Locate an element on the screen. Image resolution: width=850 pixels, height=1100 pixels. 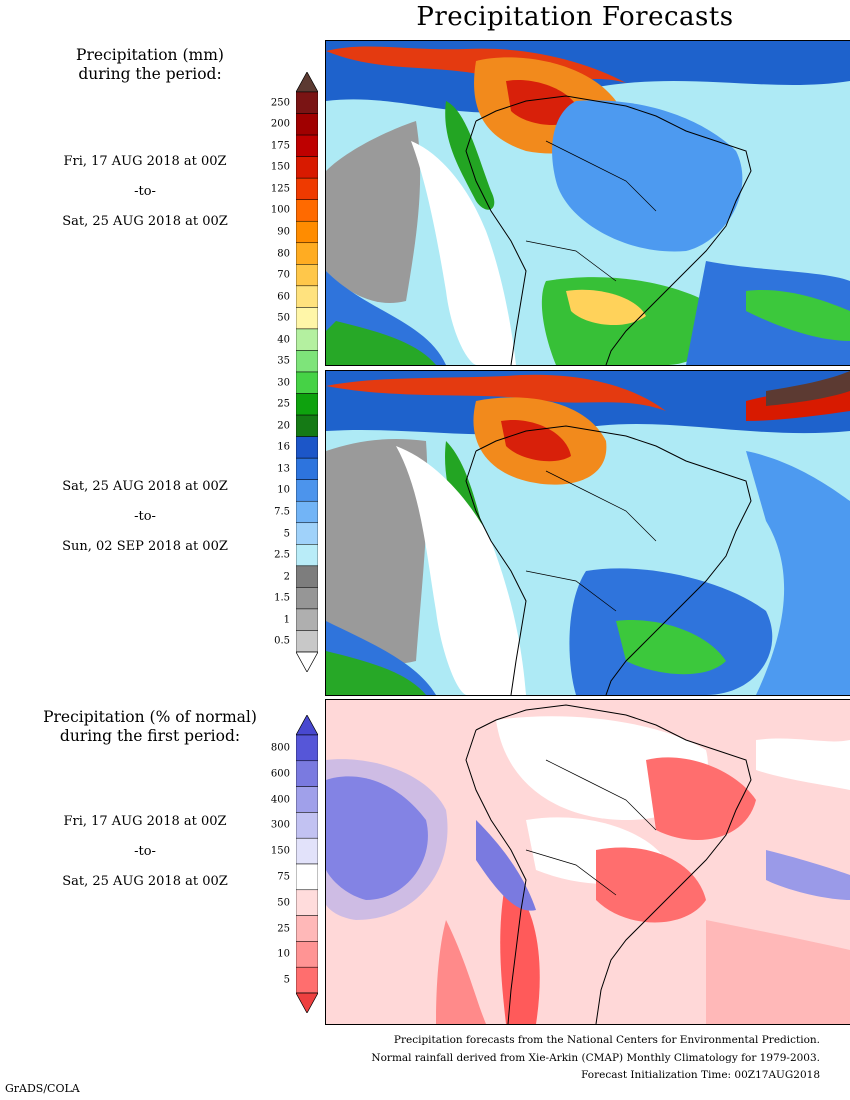
pct-scale-label: 50 is located at coordinates (283, 903).